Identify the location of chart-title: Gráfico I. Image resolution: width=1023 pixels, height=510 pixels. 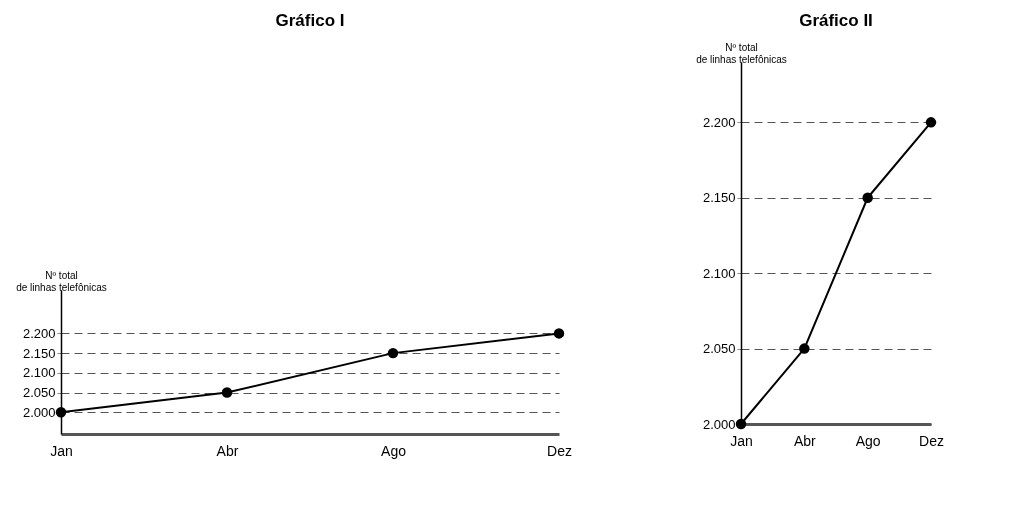
(310, 20).